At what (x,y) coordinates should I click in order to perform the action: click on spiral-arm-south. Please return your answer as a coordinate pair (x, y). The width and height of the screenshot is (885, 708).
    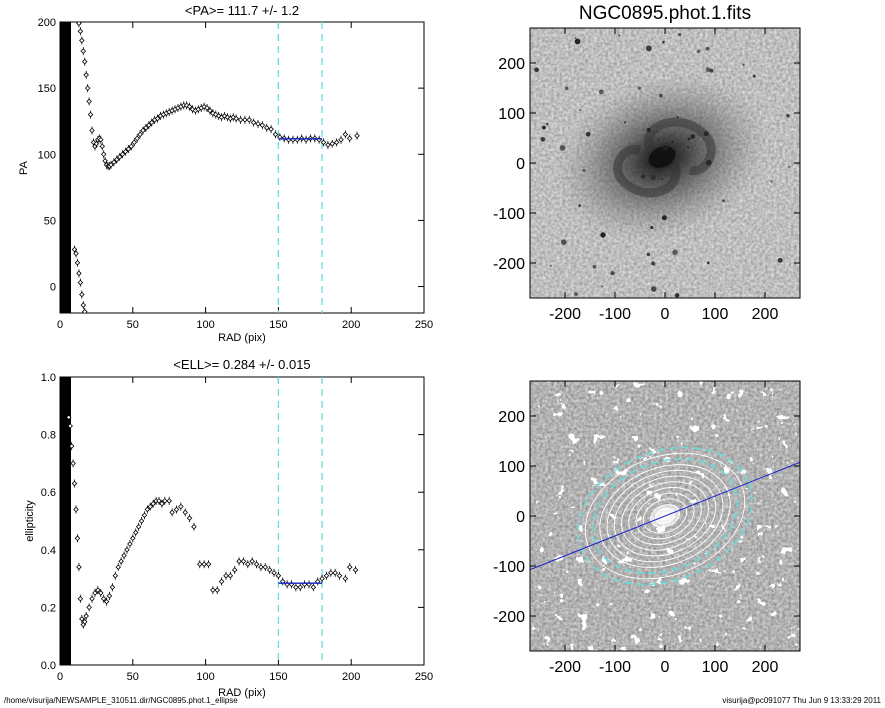
    Looking at the image, I should click on (647, 171).